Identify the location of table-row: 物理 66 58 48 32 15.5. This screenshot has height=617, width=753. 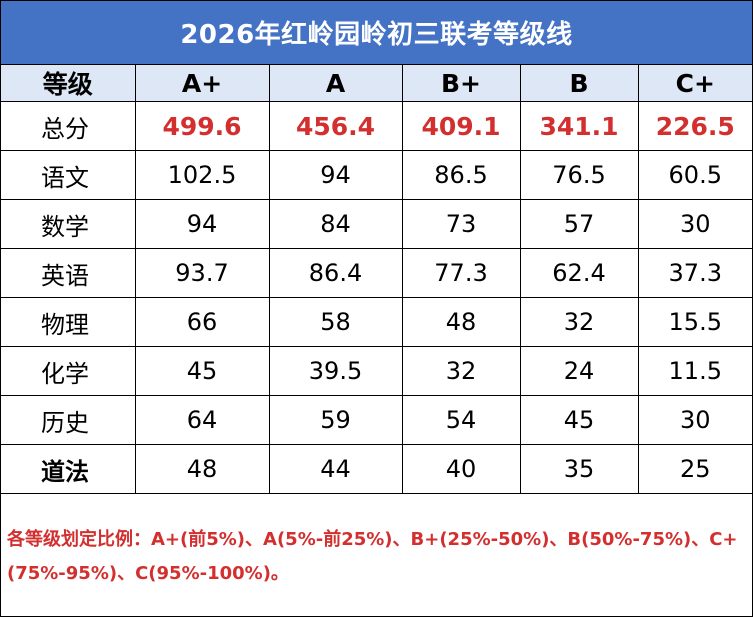
(376, 322).